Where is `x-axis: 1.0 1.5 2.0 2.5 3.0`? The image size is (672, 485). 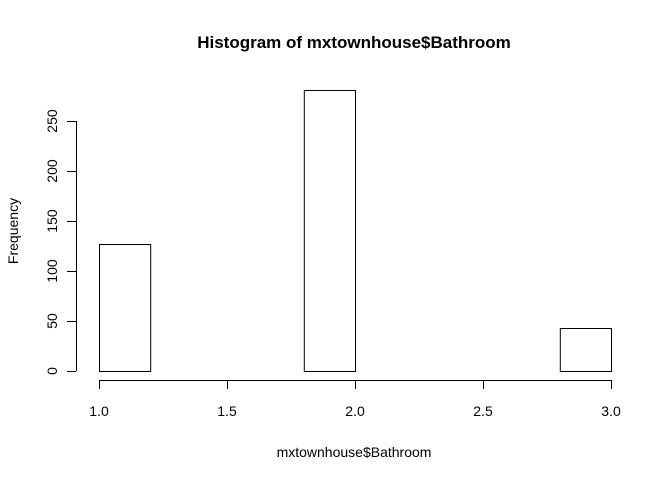 x-axis: 1.0 1.5 2.0 2.5 3.0 is located at coordinates (355, 399).